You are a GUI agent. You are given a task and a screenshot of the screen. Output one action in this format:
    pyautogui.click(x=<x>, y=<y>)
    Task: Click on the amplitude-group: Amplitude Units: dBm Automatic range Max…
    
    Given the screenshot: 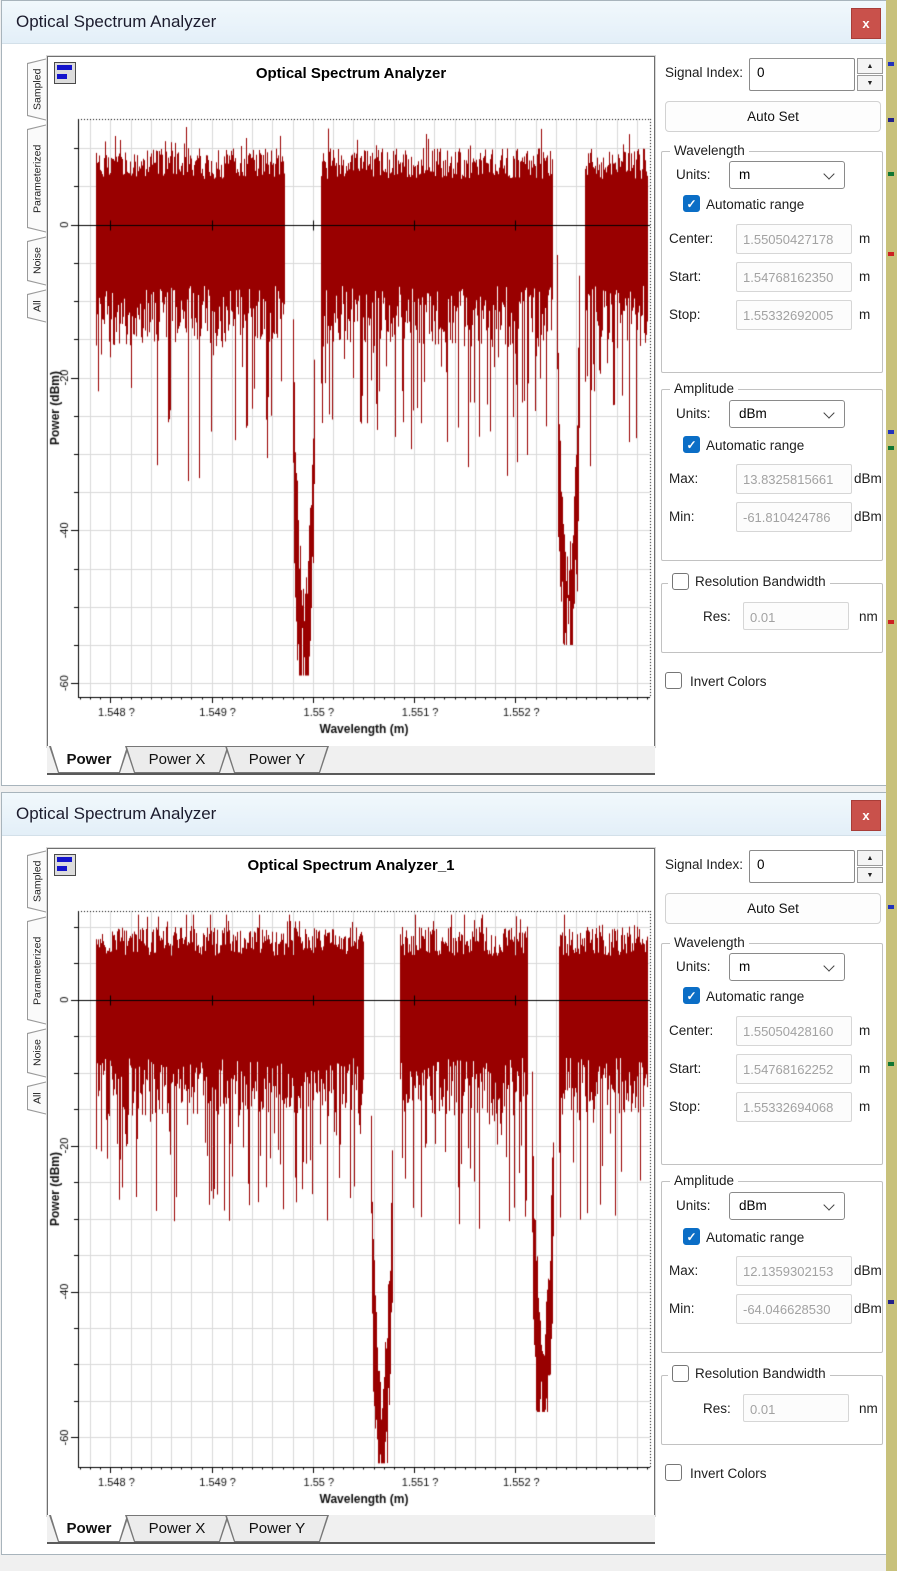 What is the action you would take?
    pyautogui.click(x=772, y=1263)
    